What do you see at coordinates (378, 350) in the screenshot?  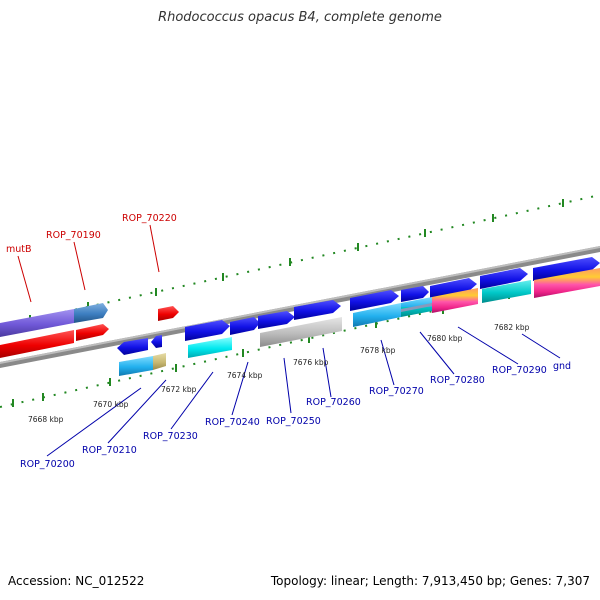 I see `scale-label: 7678 kbp` at bounding box center [378, 350].